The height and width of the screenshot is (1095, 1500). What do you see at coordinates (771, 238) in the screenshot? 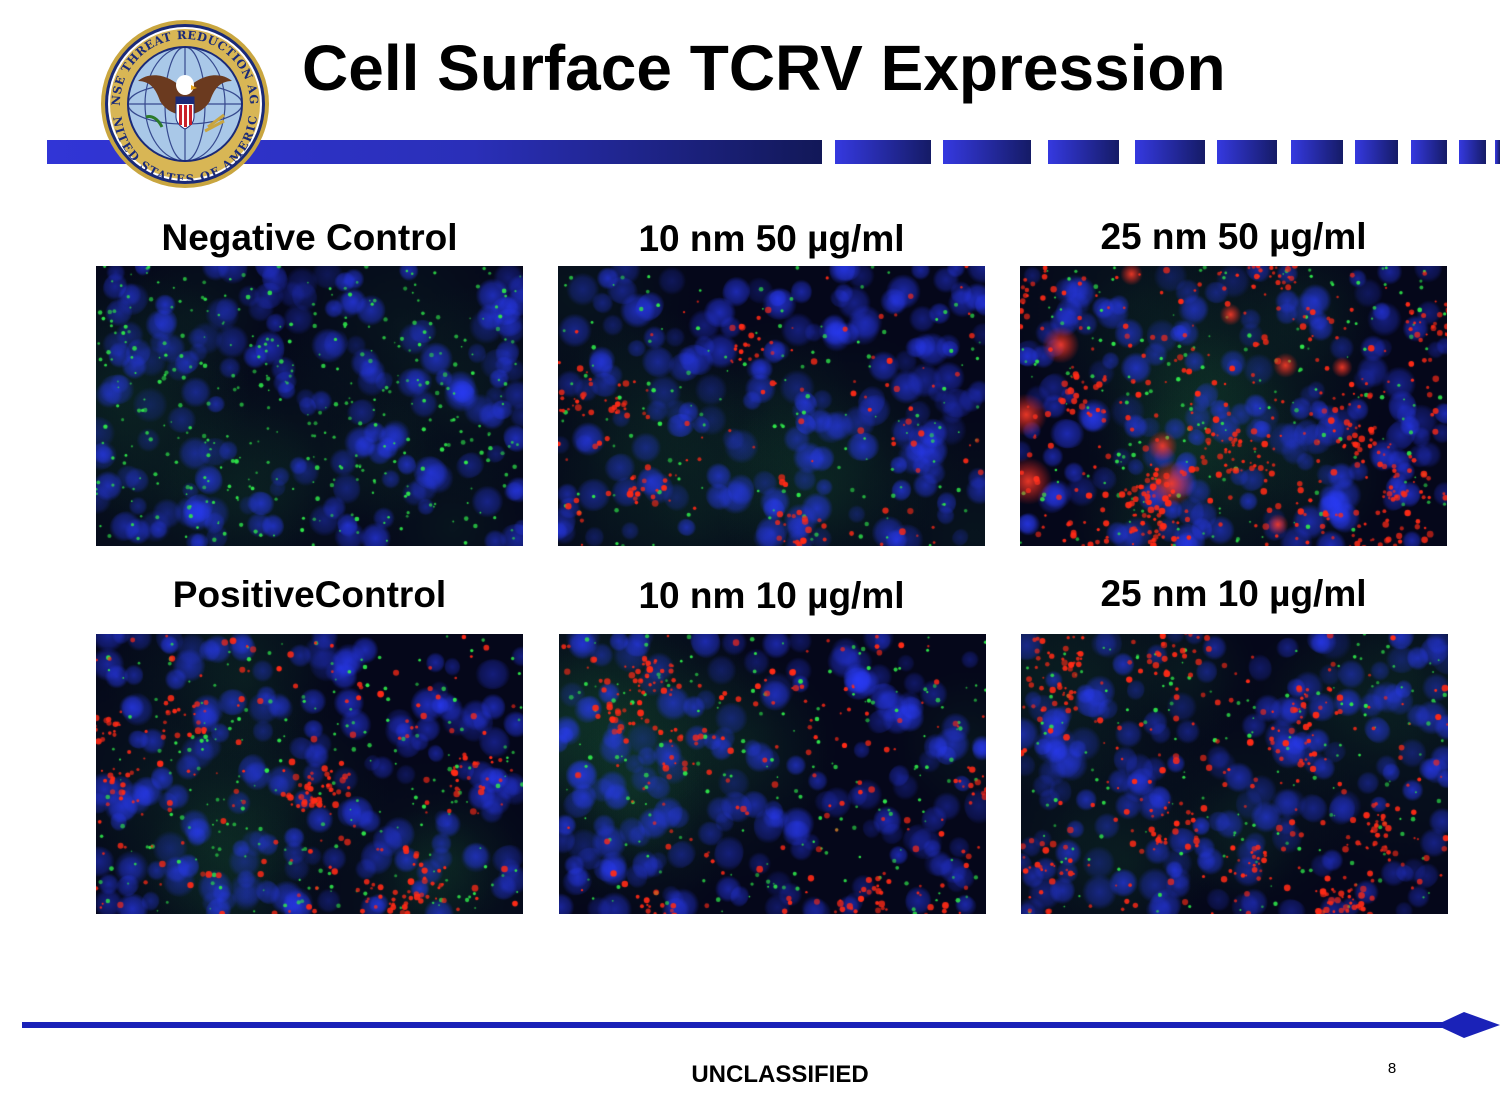
I see `panel-label-10nm-50: 10 nm 50 µg/ml` at bounding box center [771, 238].